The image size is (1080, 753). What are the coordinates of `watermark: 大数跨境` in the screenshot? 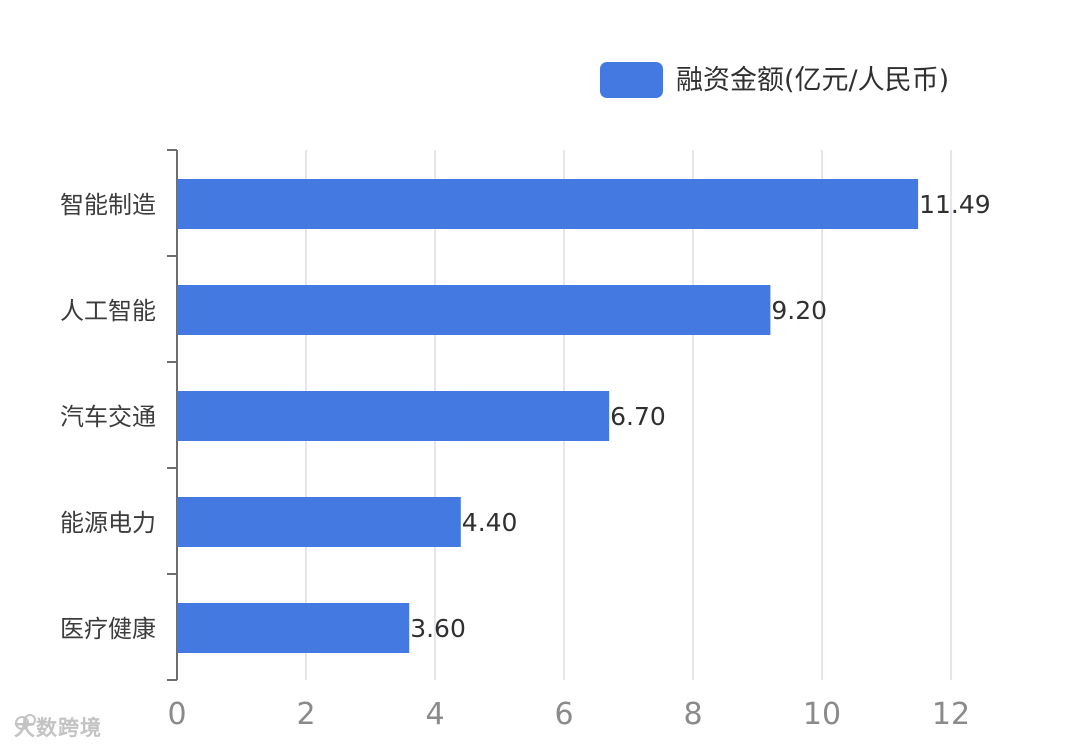 It's located at (58, 727).